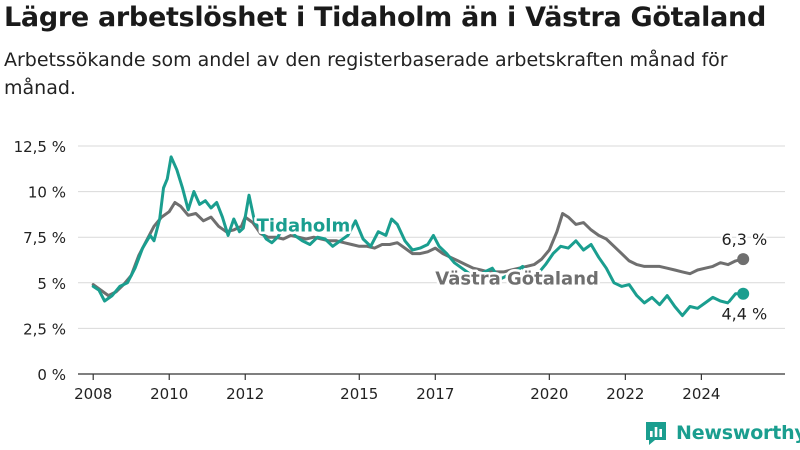 This screenshot has width=800, height=450. Describe the element at coordinates (44, 329) in the screenshot. I see `y-tick-label: 2,5 %` at that location.